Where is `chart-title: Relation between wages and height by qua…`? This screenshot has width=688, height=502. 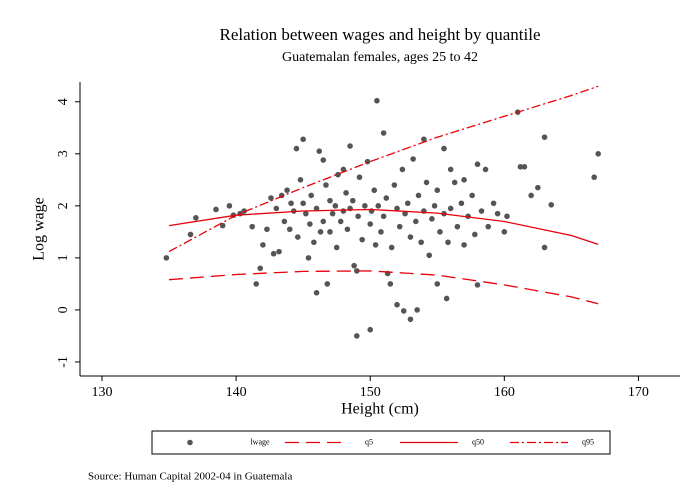 chart-title: Relation between wages and height by qua… is located at coordinates (379, 34).